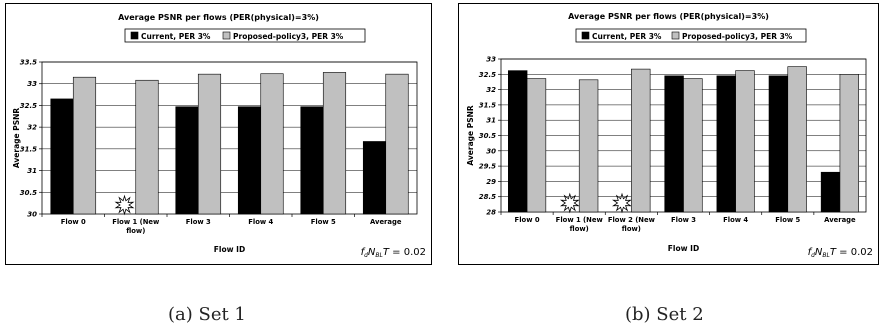 This screenshot has height=331, width=884. I want to click on y-tick-label: 28.5, so click(487, 197).